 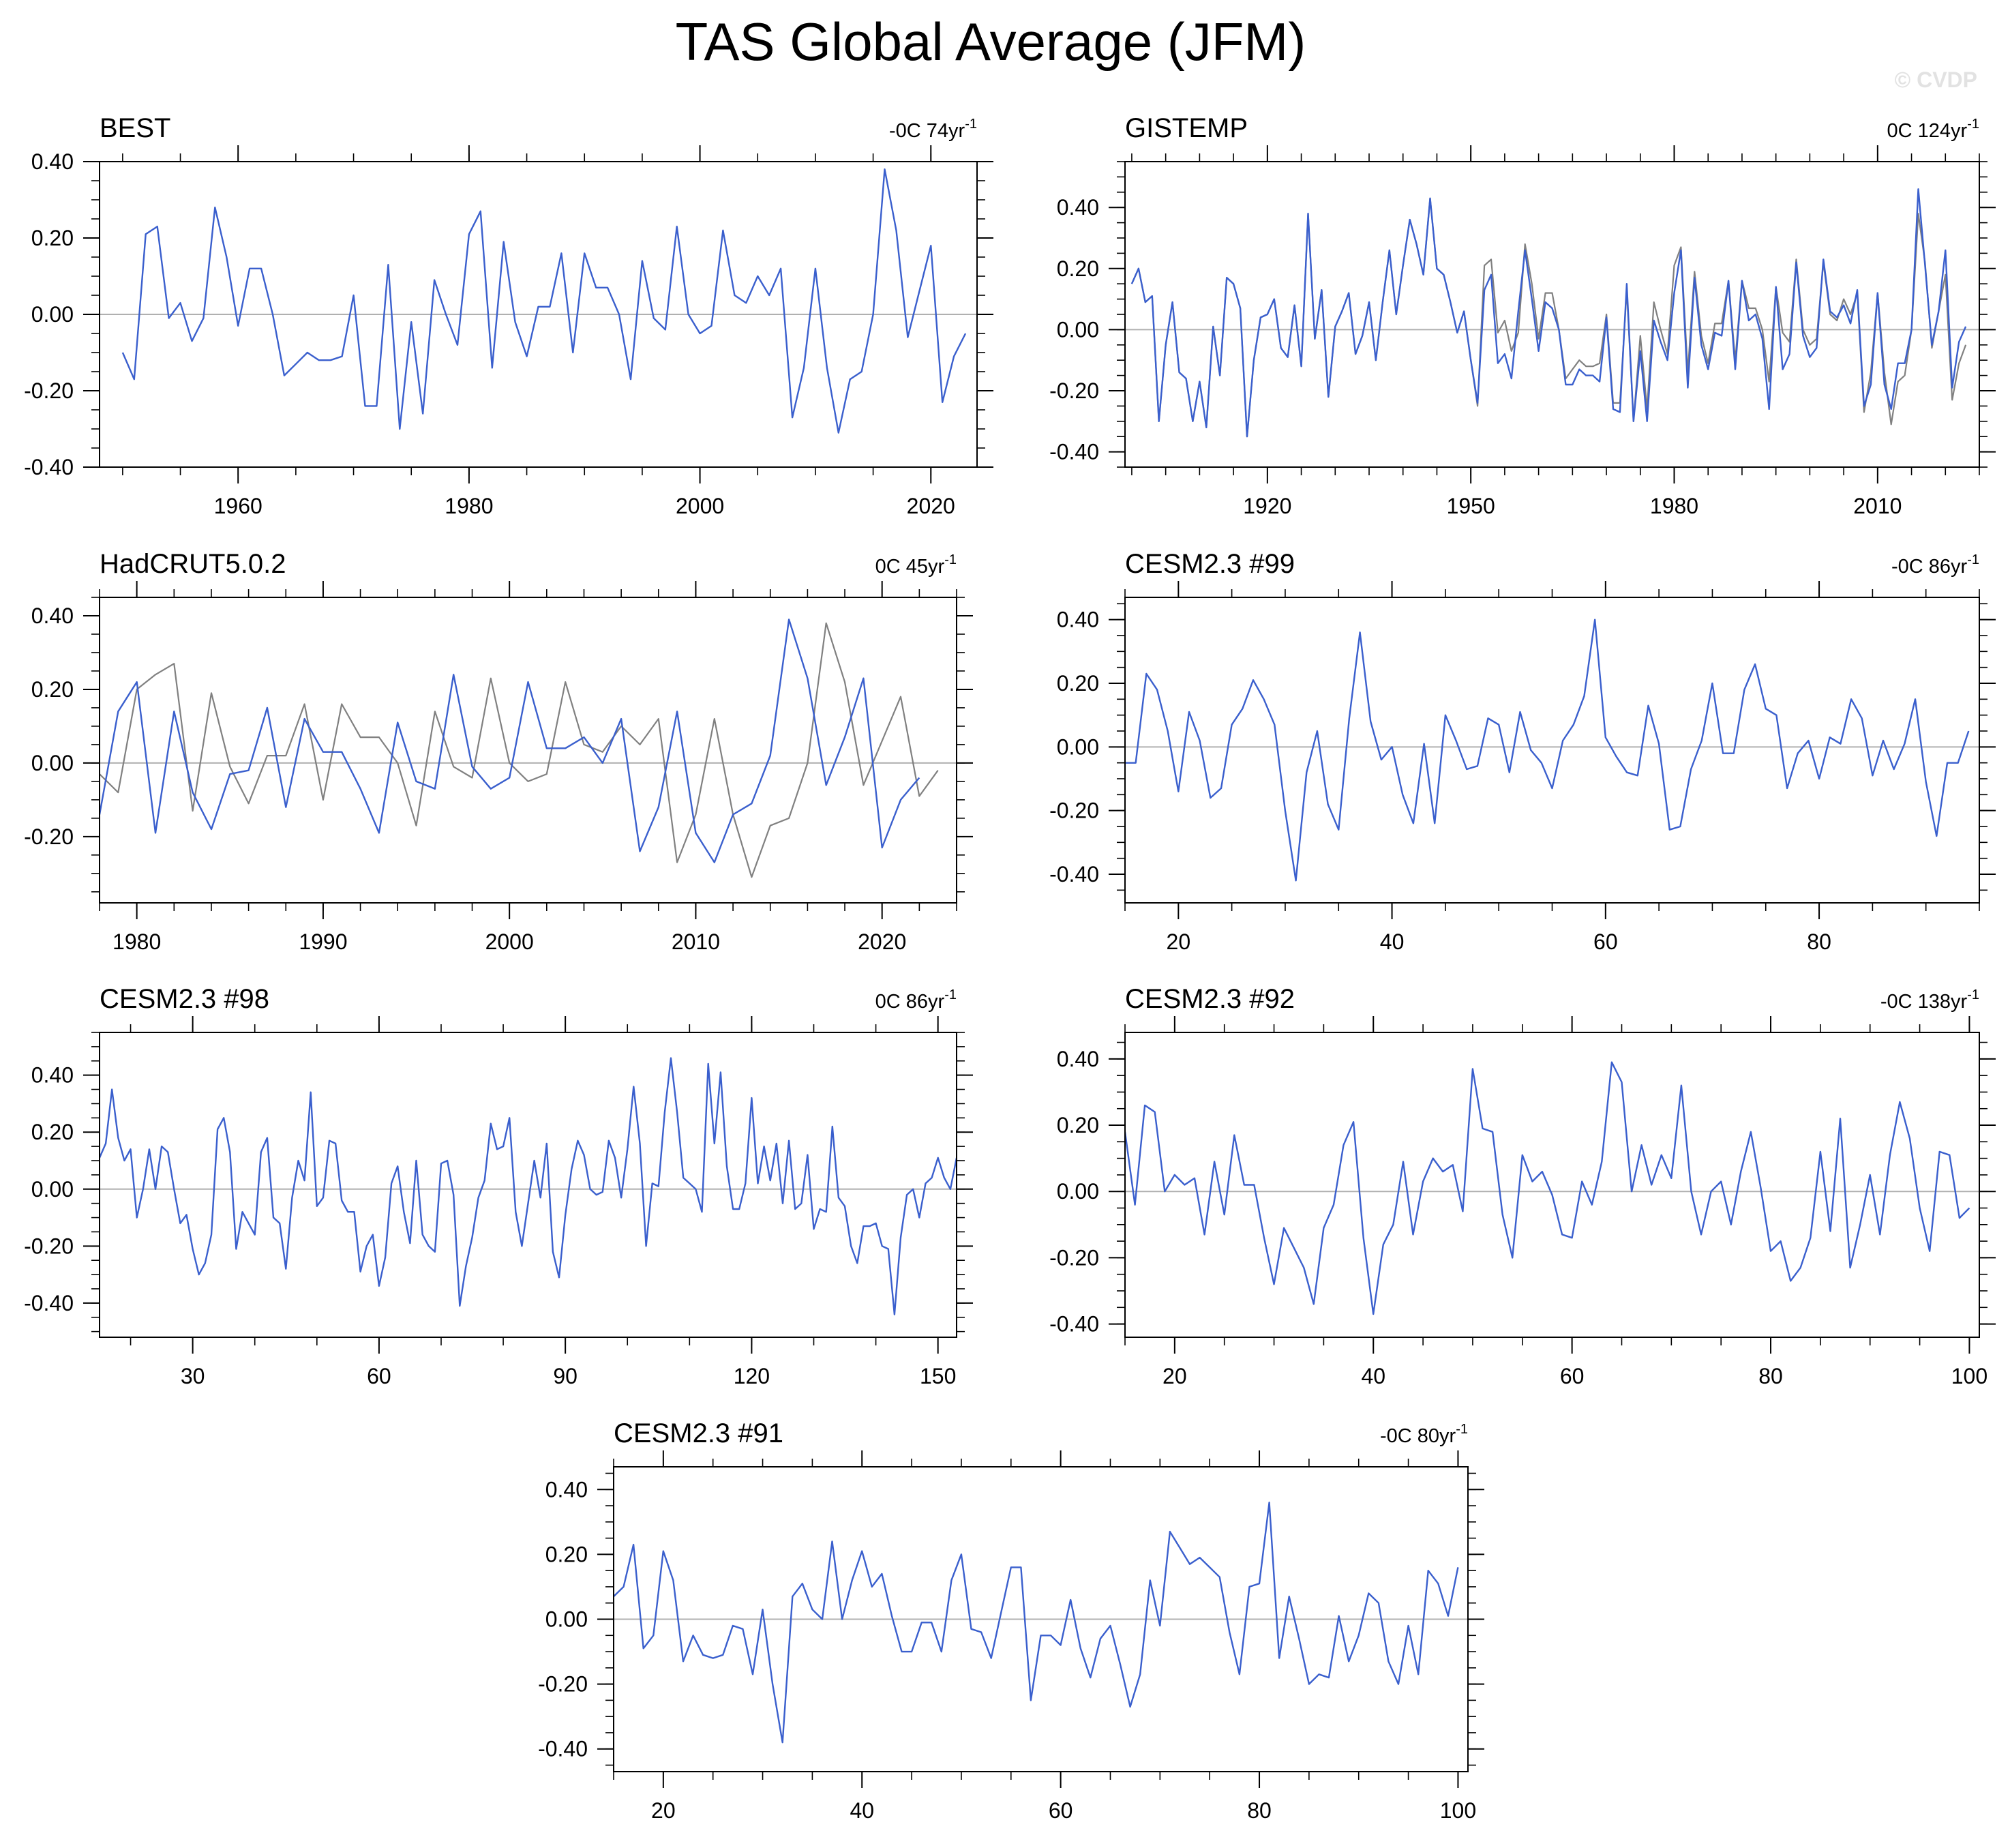 What do you see at coordinates (882, 941) in the screenshot?
I see `x-tick-label: 2020` at bounding box center [882, 941].